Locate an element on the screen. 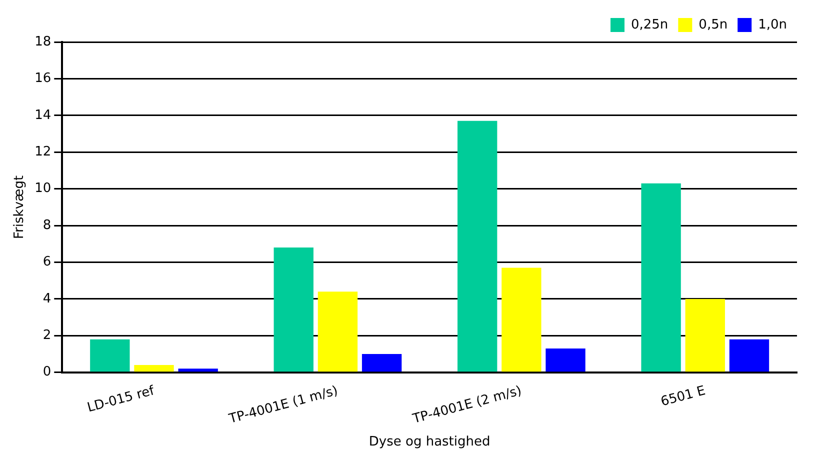 This screenshot has height=462, width=815. y-tick-label: 2 is located at coordinates (47, 336).